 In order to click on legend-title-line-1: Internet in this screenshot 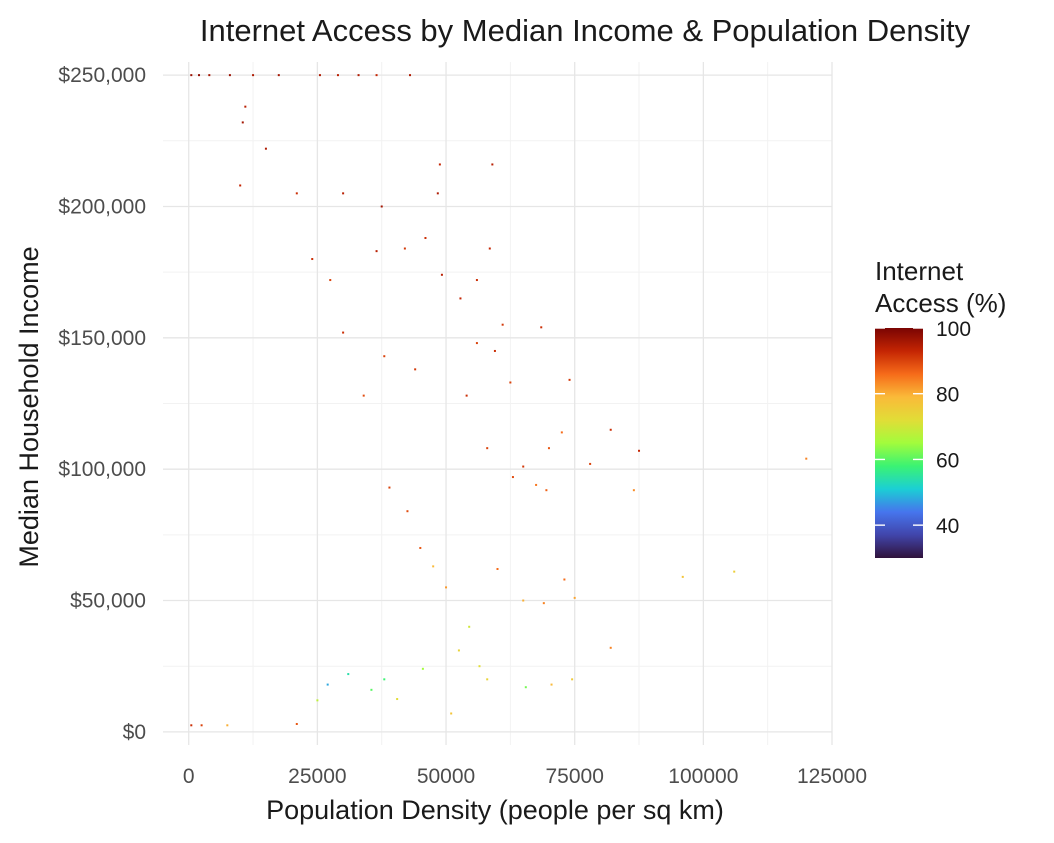, I will do `click(919, 271)`.